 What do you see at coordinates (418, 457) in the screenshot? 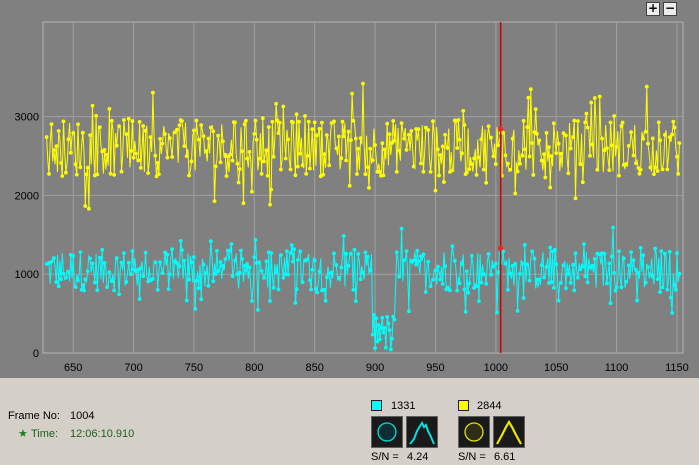
I see `channel-1-sn-value: 4.24` at bounding box center [418, 457].